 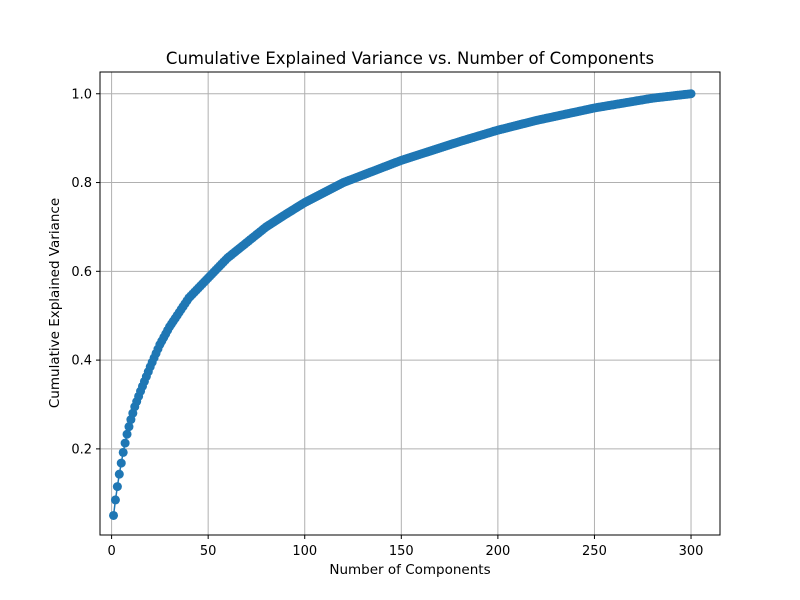 What do you see at coordinates (304, 551) in the screenshot?
I see `x-tick-label: 100` at bounding box center [304, 551].